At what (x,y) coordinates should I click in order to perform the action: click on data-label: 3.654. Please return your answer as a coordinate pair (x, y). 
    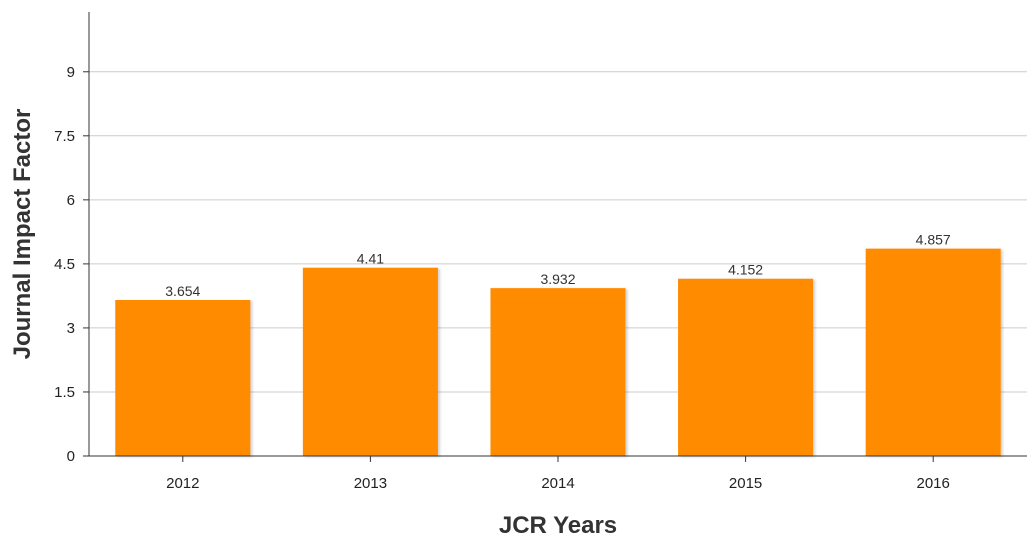
    Looking at the image, I should click on (182, 291).